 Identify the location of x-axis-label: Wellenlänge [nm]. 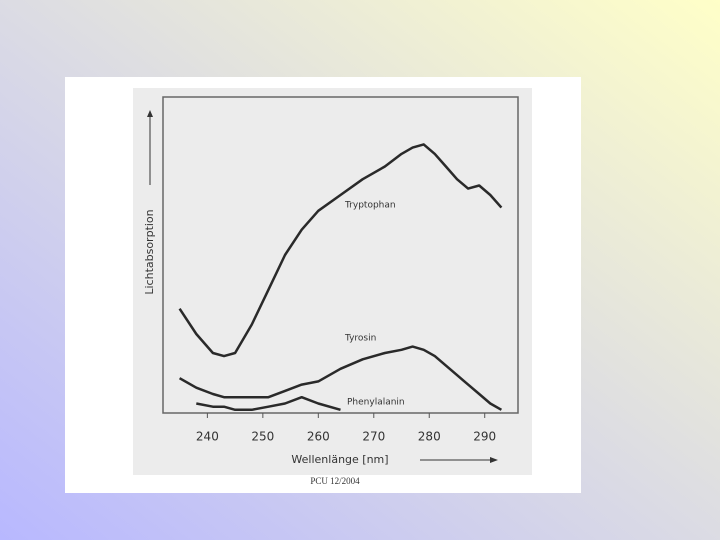
(339, 459).